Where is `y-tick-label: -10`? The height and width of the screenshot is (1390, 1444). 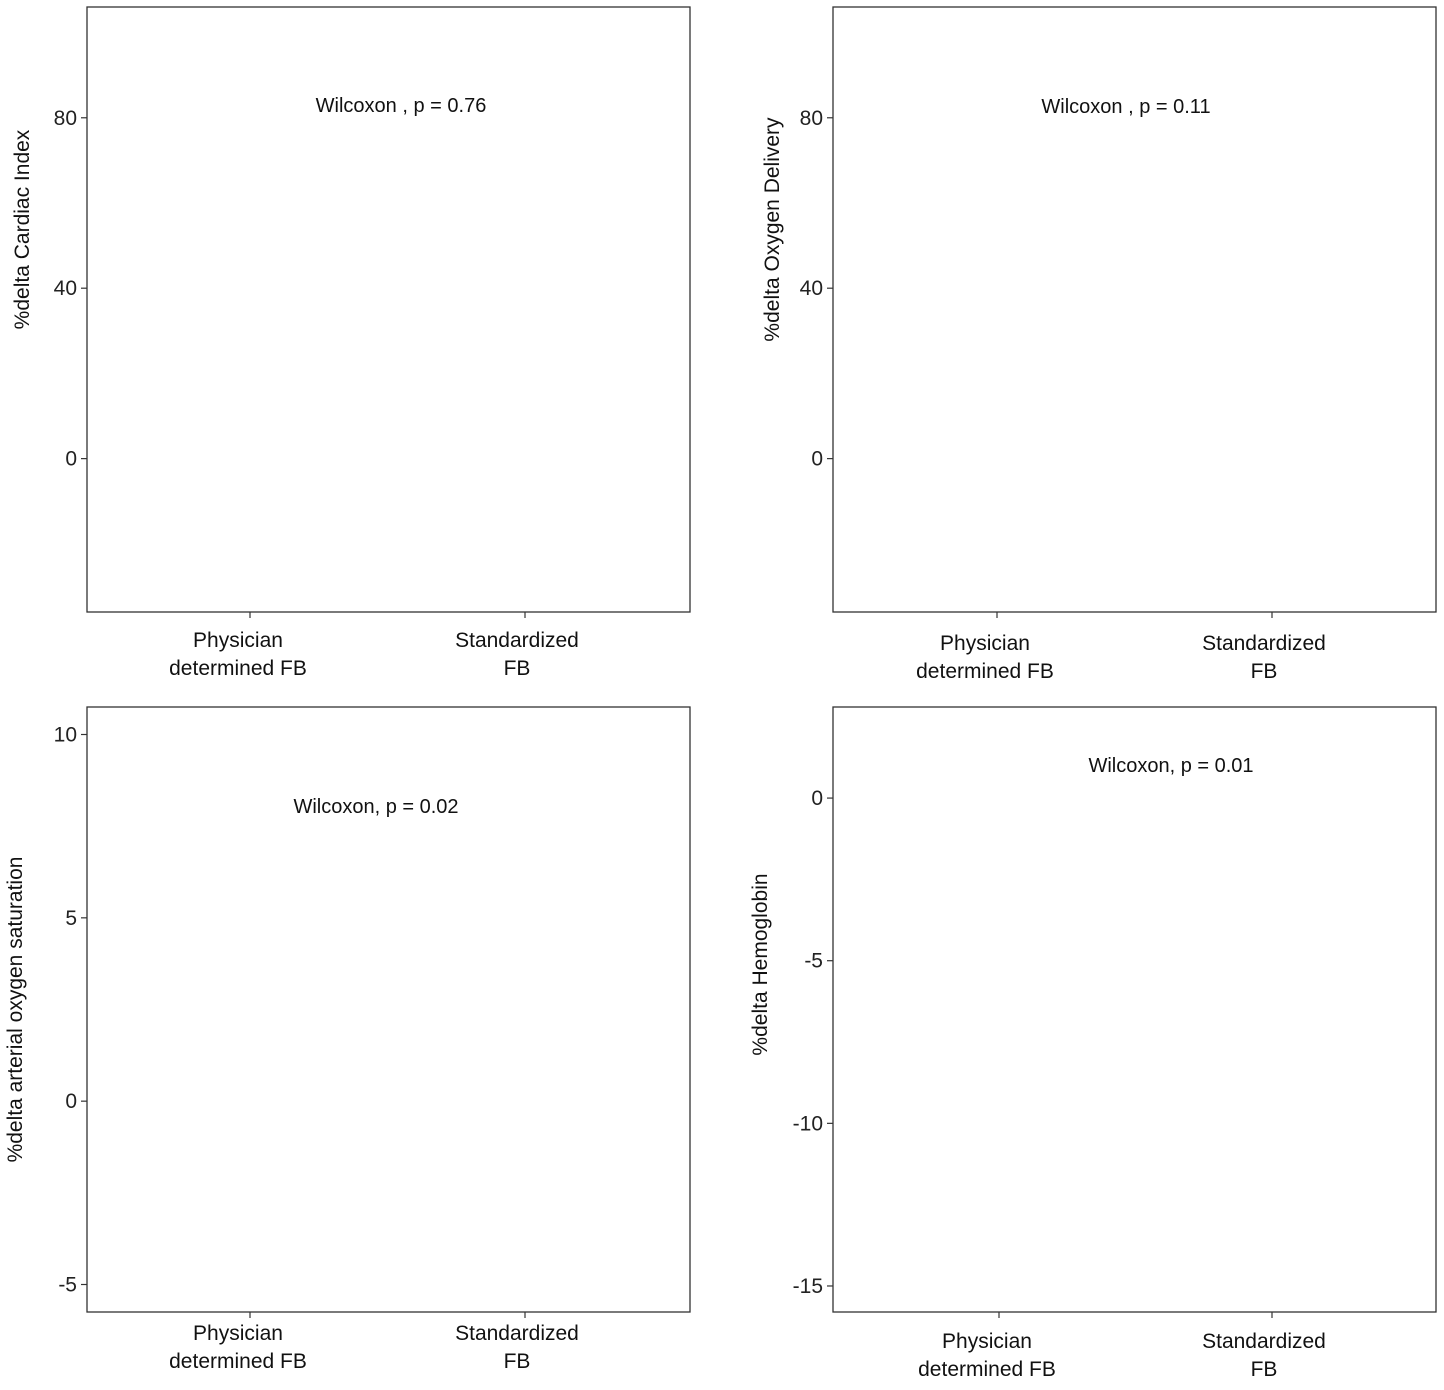 y-tick-label: -10 is located at coordinates (808, 1123).